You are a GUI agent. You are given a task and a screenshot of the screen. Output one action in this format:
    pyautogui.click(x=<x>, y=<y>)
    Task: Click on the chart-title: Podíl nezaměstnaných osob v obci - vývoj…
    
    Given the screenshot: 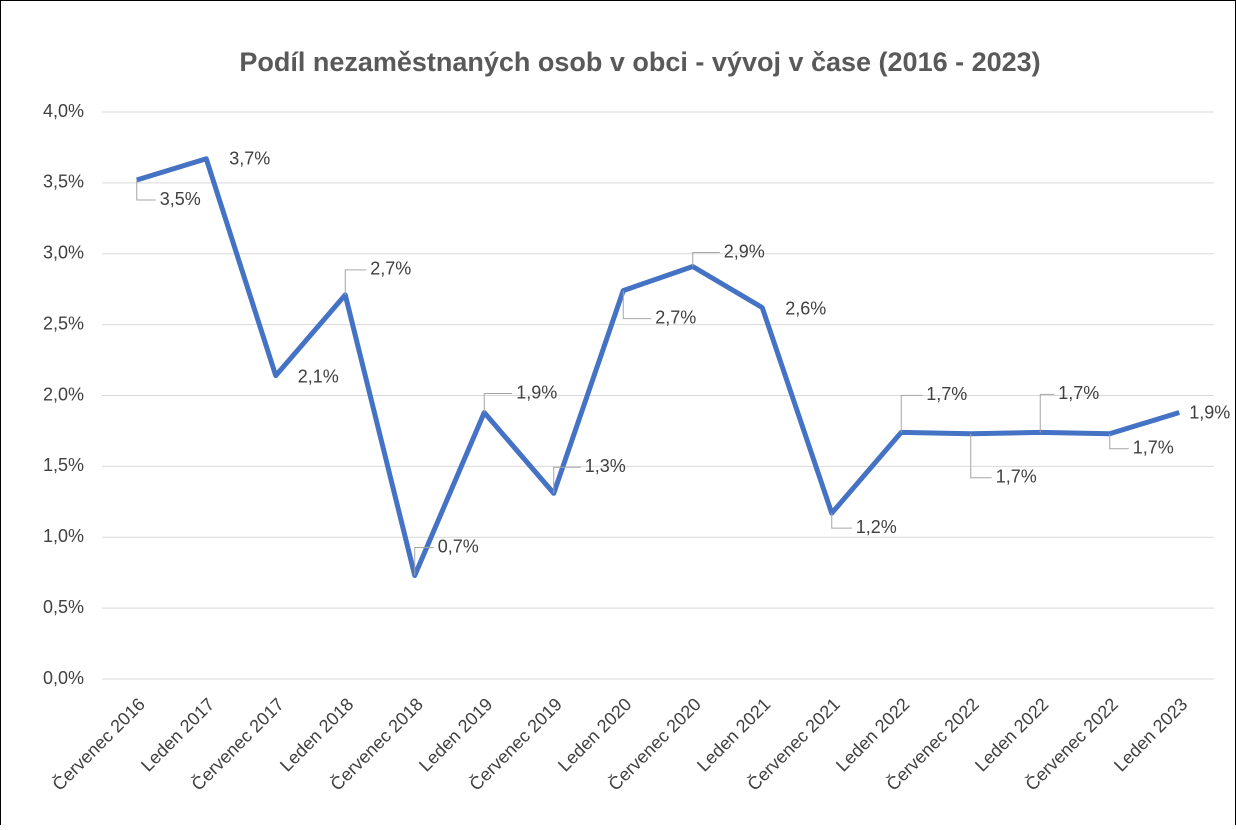 What is the action you would take?
    pyautogui.click(x=639, y=62)
    